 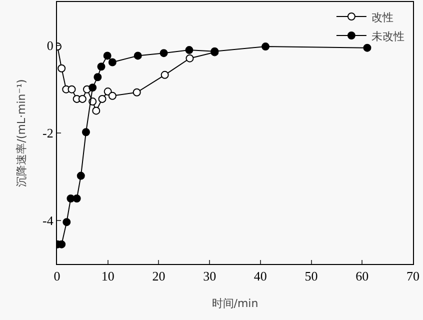 What do you see at coordinates (362, 276) in the screenshot?
I see `x-tick-label: 60` at bounding box center [362, 276].